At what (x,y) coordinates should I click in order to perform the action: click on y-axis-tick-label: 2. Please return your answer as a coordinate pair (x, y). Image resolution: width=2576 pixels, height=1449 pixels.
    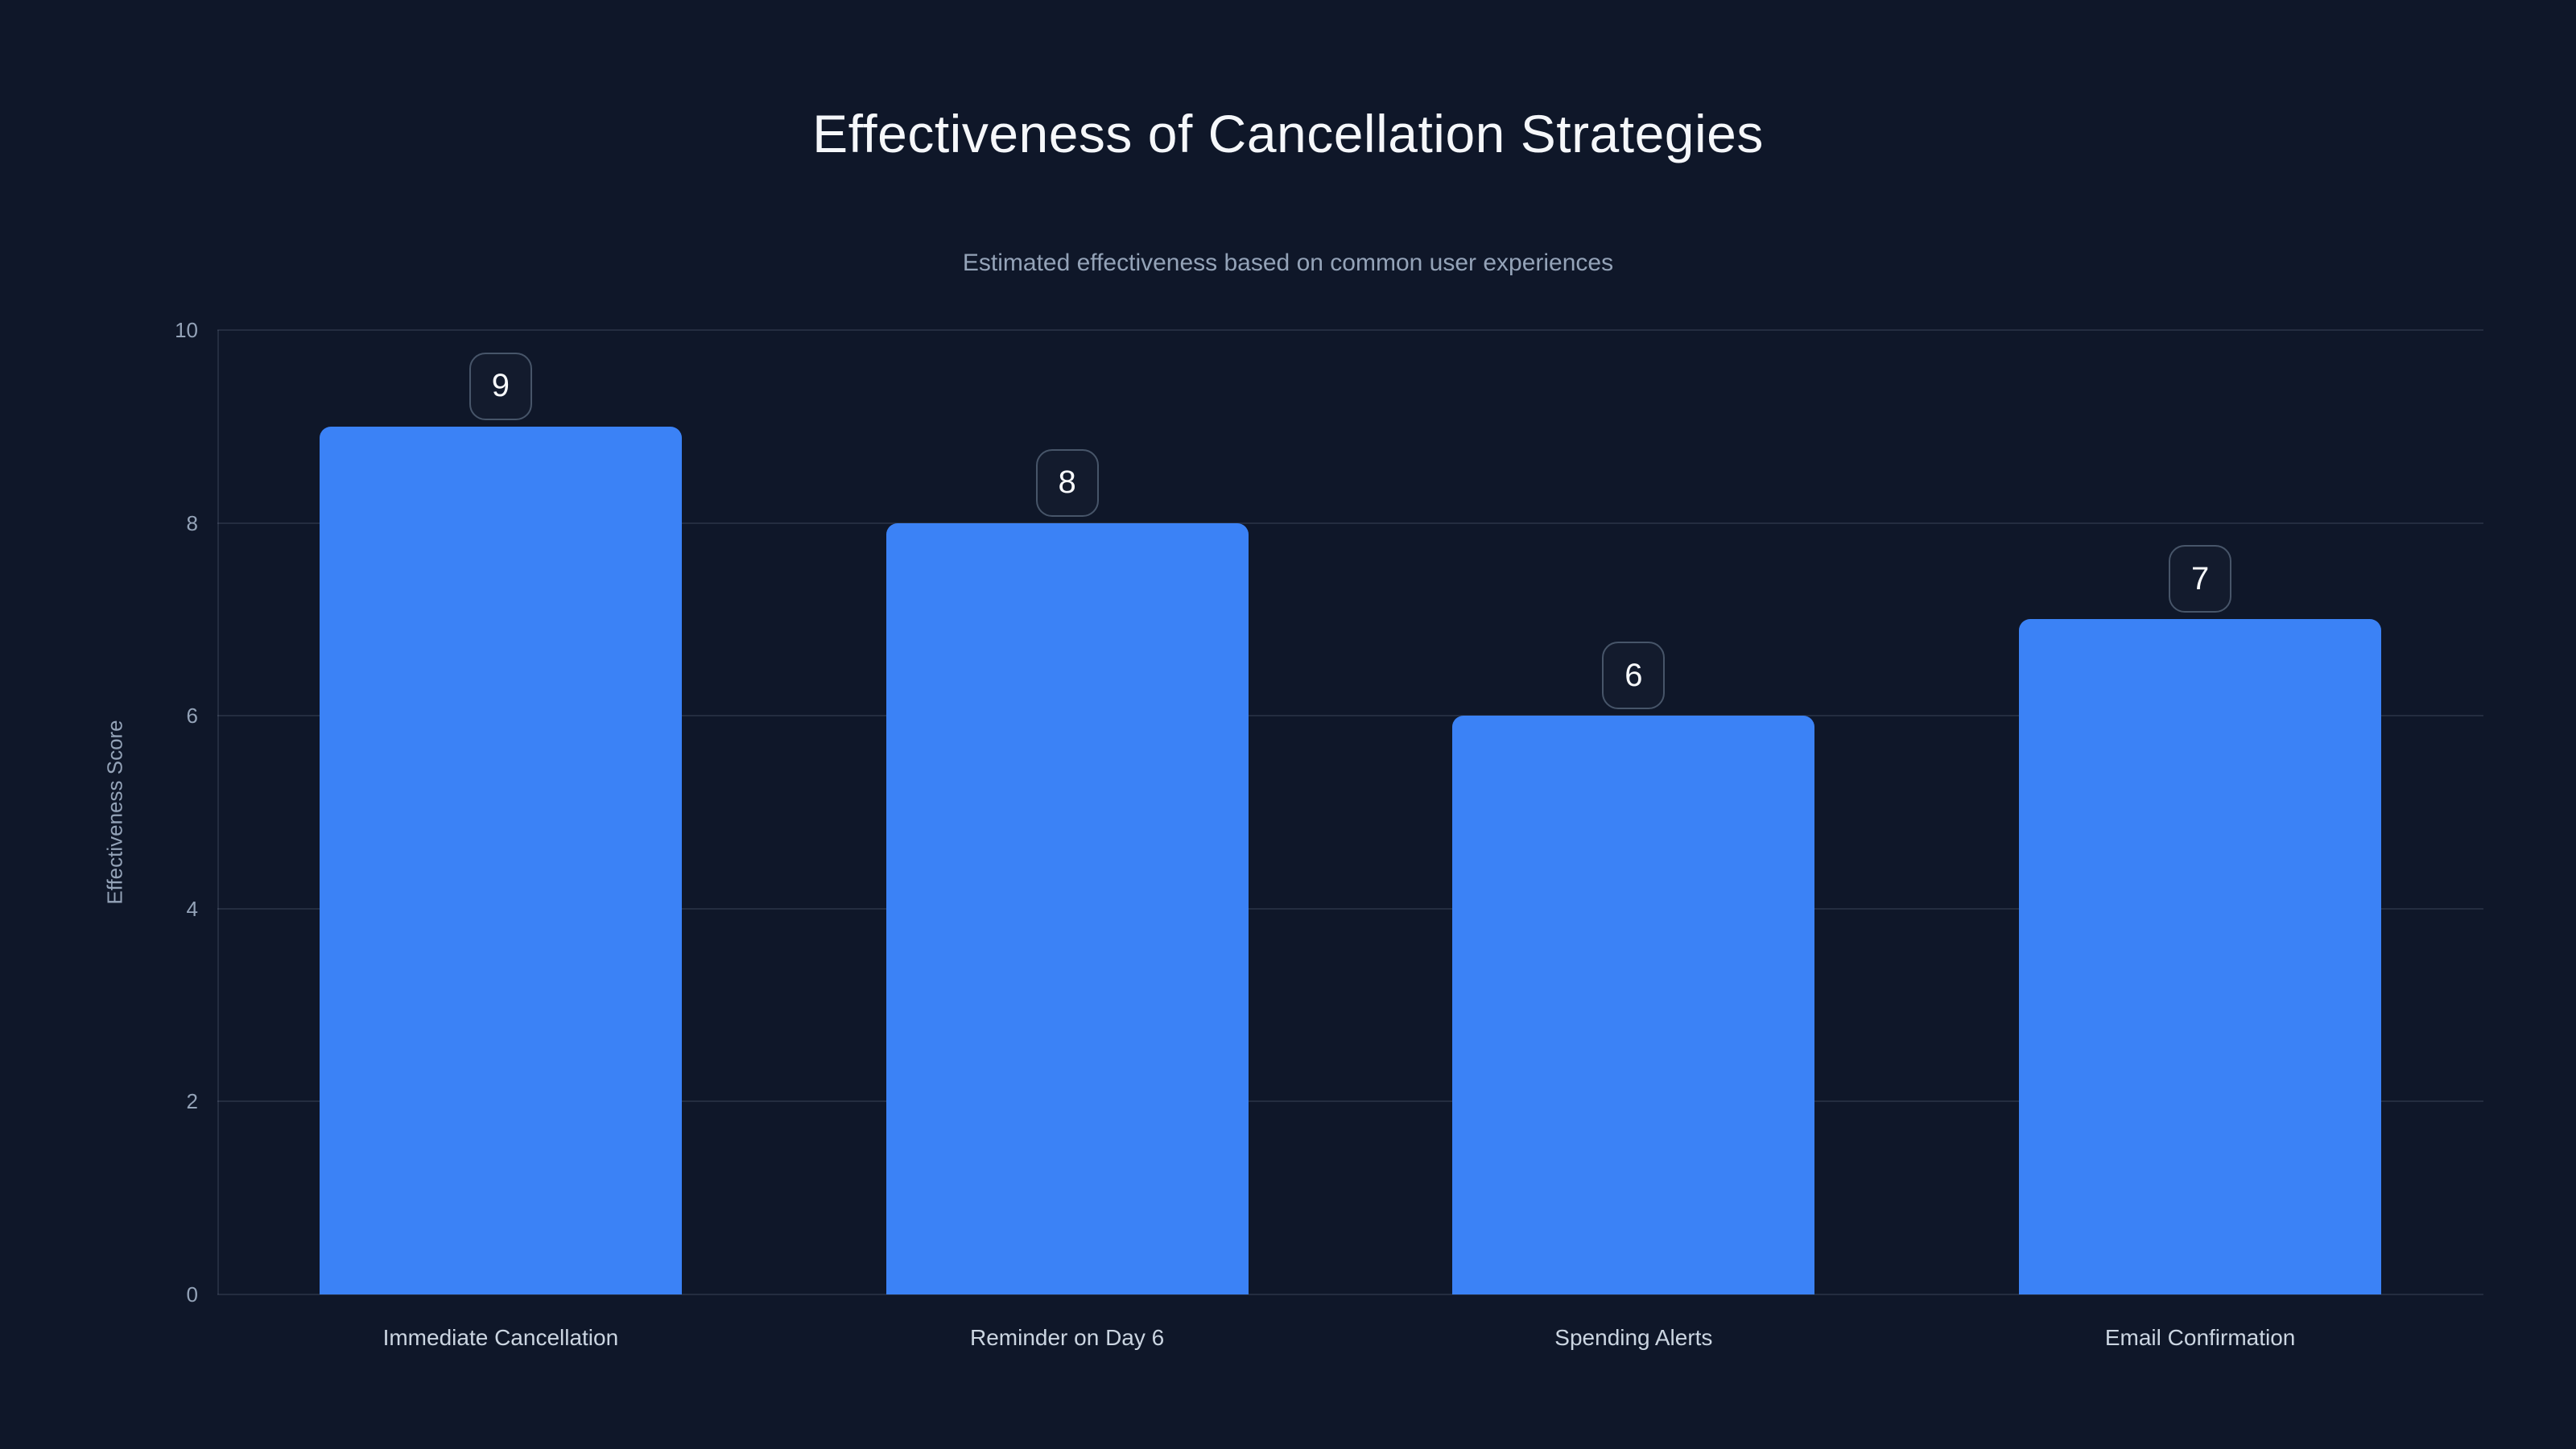
    Looking at the image, I should click on (192, 1101).